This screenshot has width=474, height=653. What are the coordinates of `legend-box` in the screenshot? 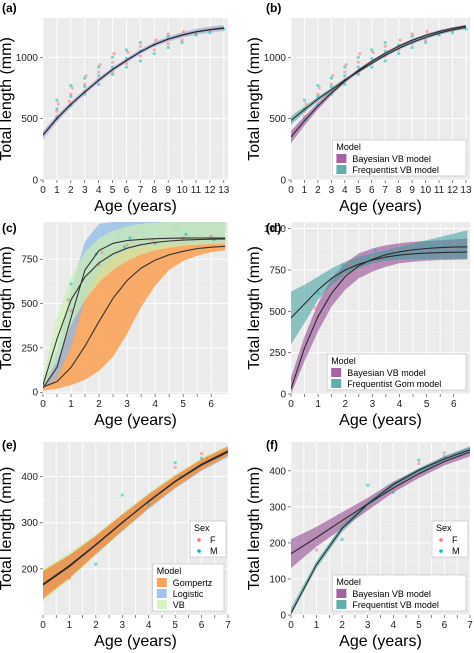 It's located at (399, 593).